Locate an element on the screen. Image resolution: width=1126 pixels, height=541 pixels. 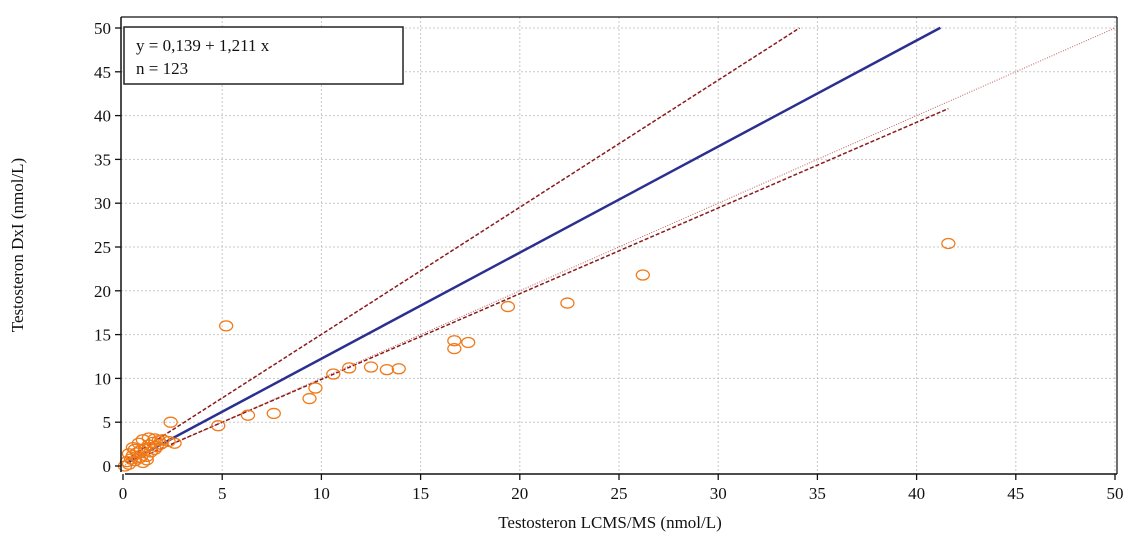
y-tick-label: 15 is located at coordinates (102, 335).